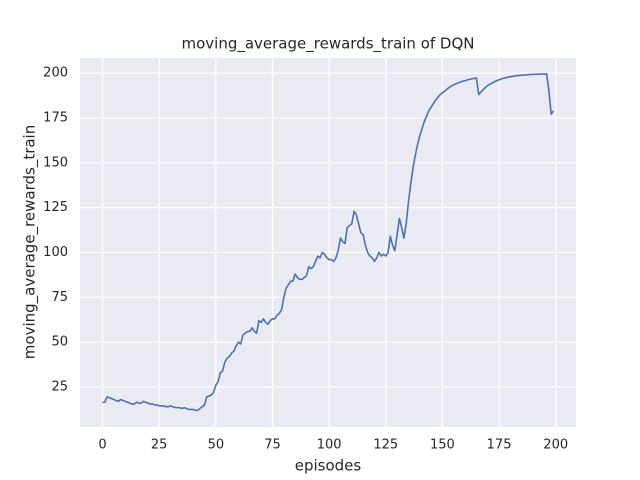 The height and width of the screenshot is (480, 640). Describe the element at coordinates (55, 73) in the screenshot. I see `y-tick-label: 200` at that location.